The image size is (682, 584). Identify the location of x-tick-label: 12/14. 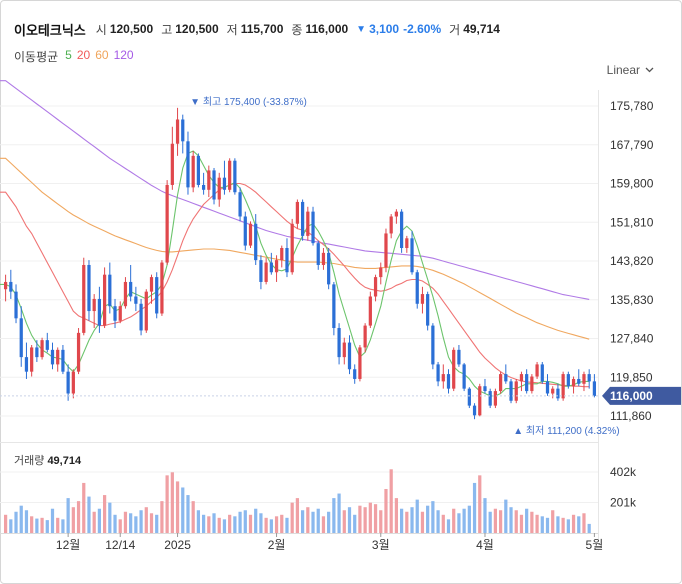
(120, 545).